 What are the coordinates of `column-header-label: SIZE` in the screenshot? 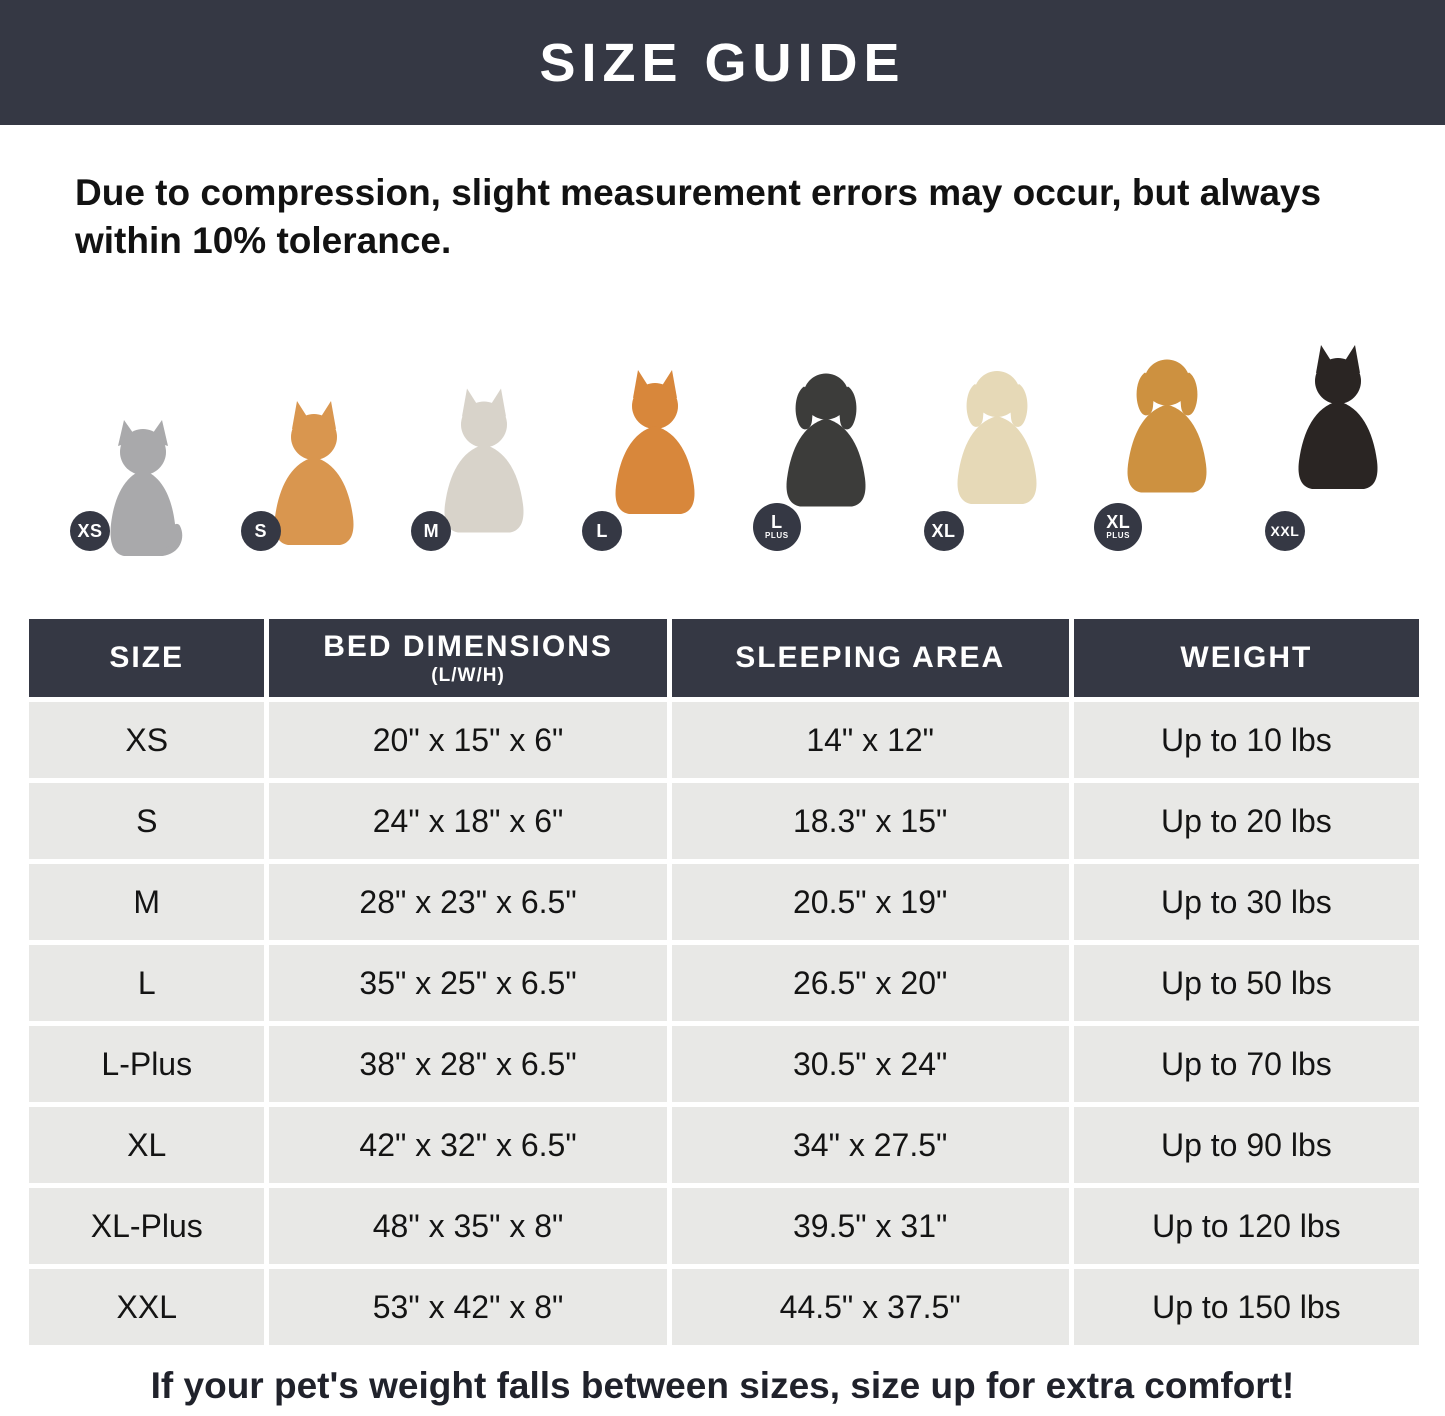 It's located at (147, 658).